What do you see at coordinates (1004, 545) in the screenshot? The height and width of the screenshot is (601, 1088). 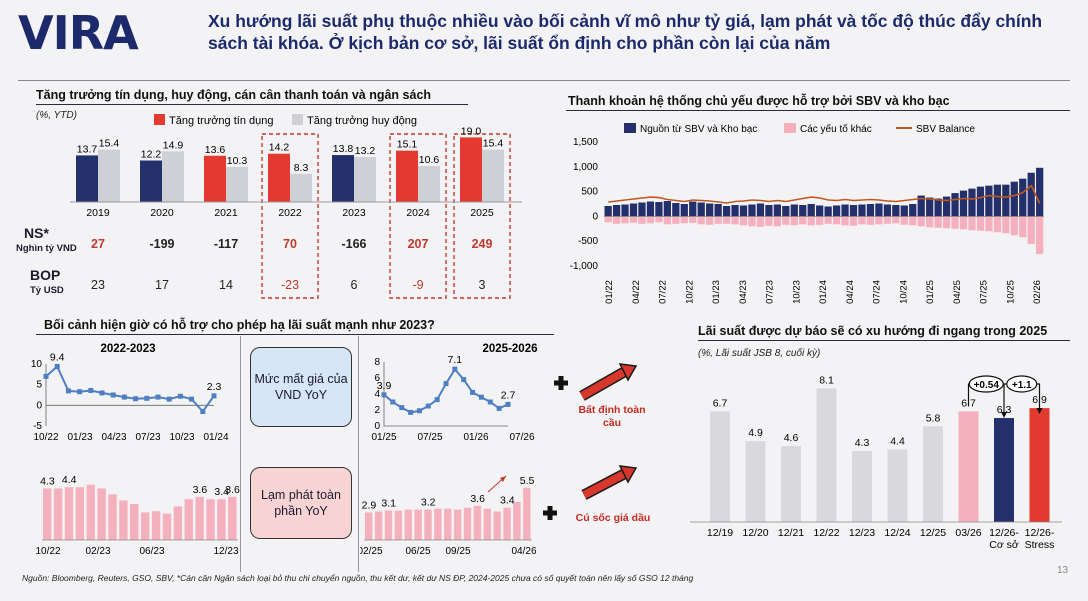 I see `x-tick-8-1: Cơ sở` at bounding box center [1004, 545].